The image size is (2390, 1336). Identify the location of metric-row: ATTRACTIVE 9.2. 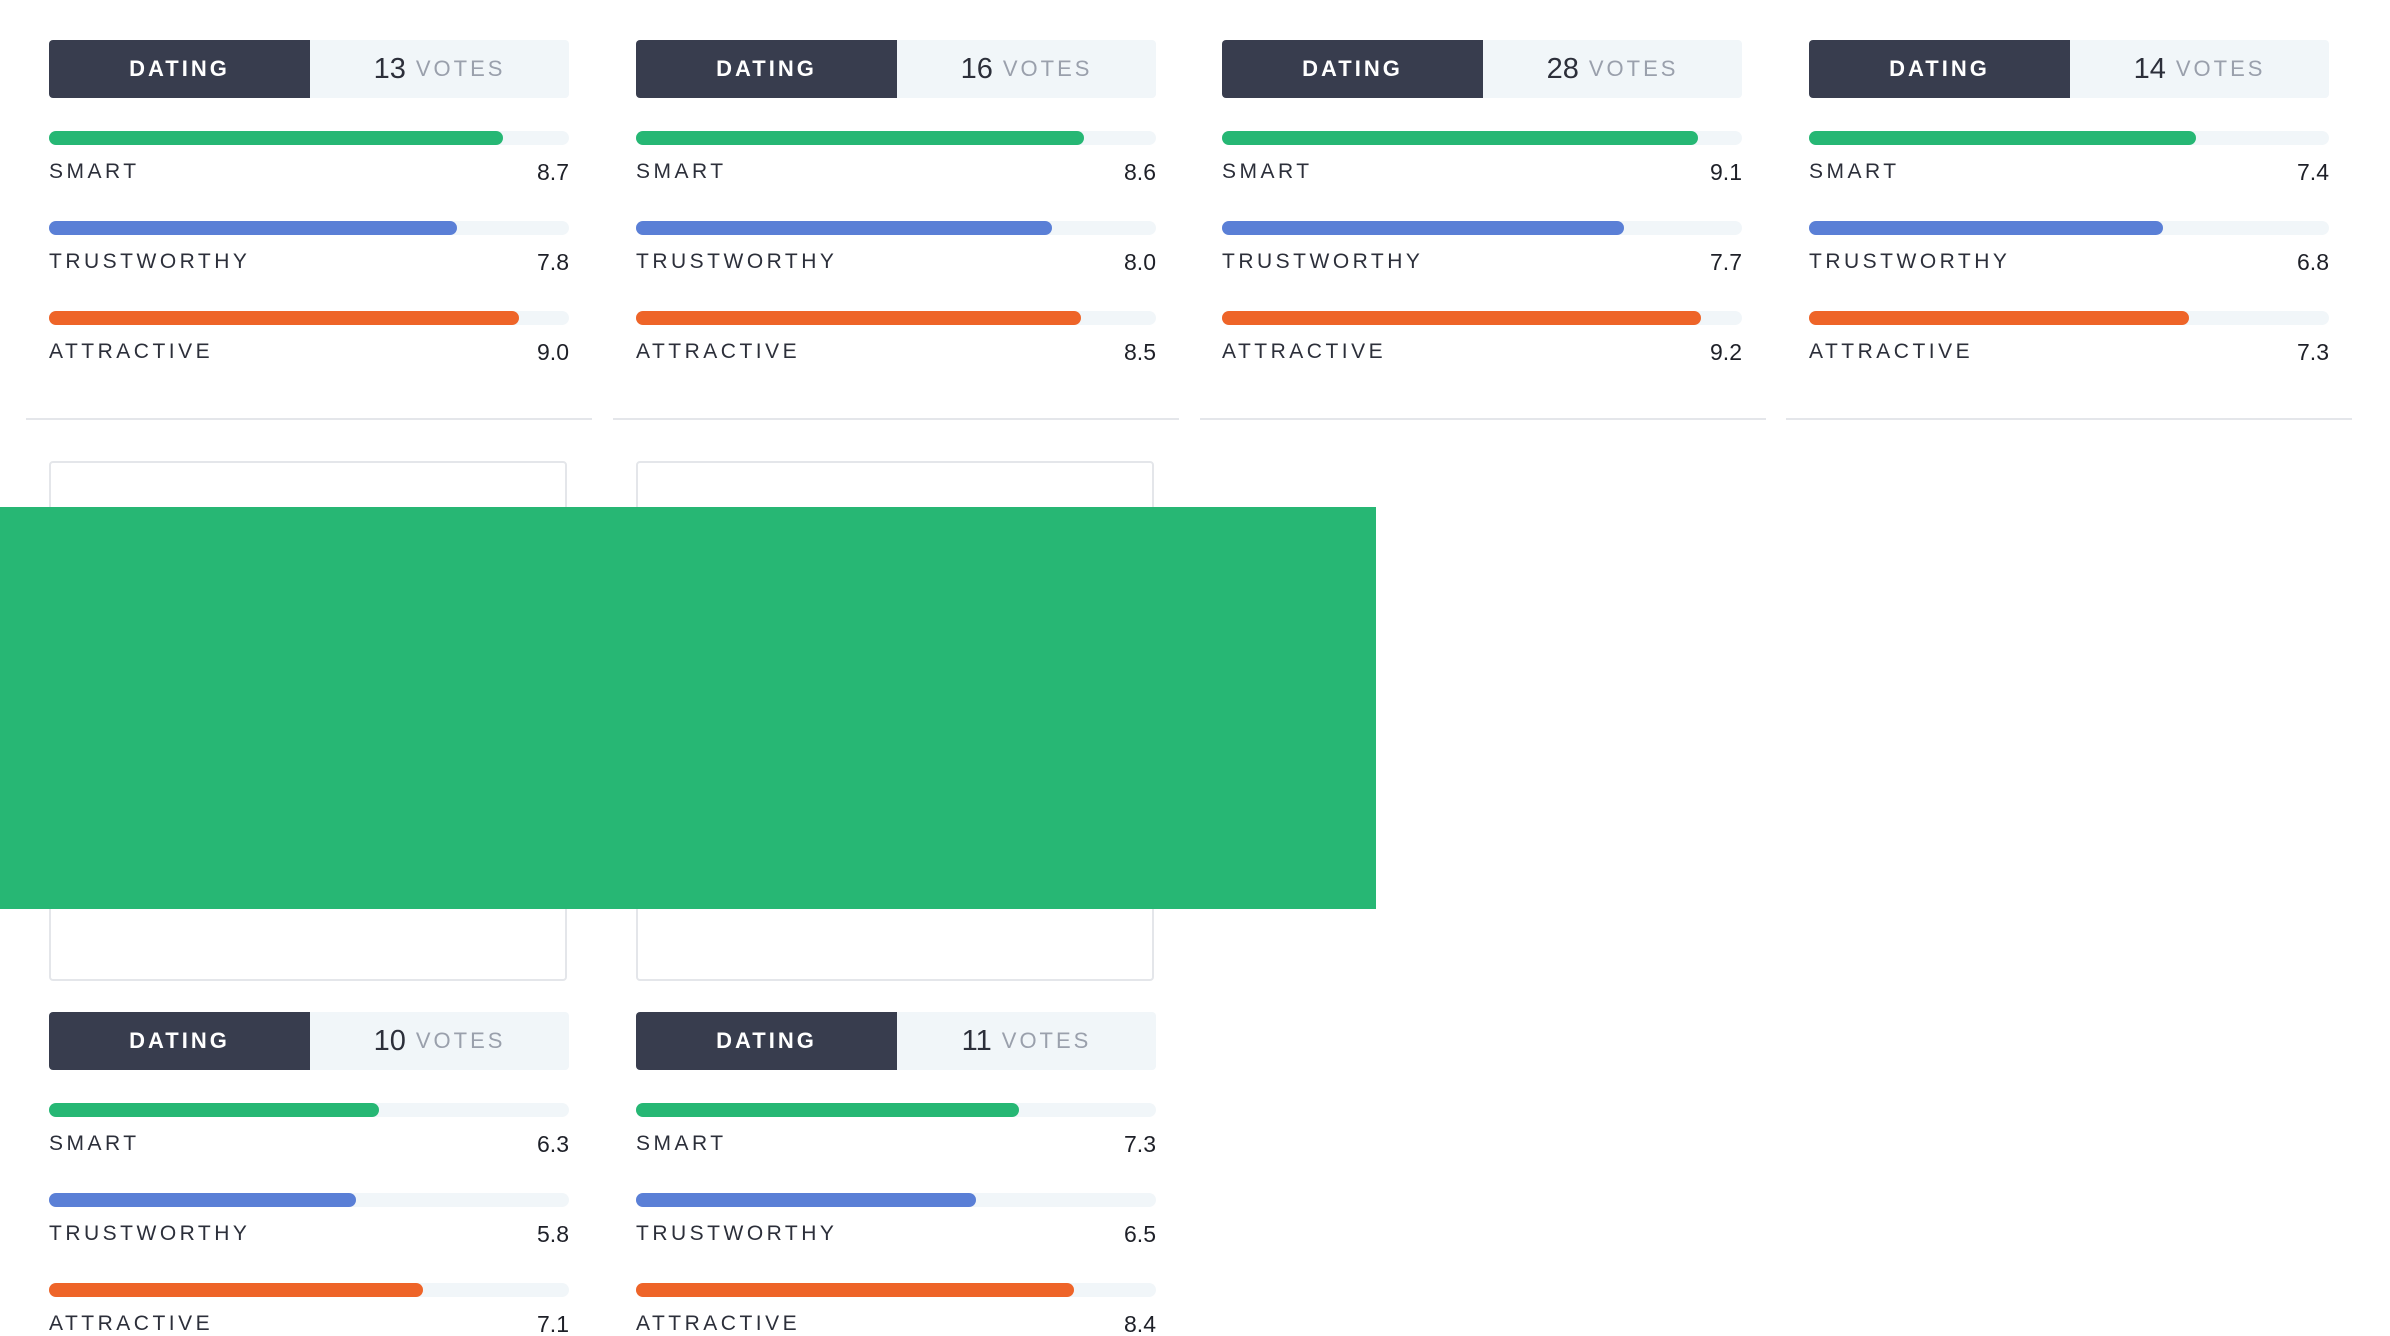
(1482, 352).